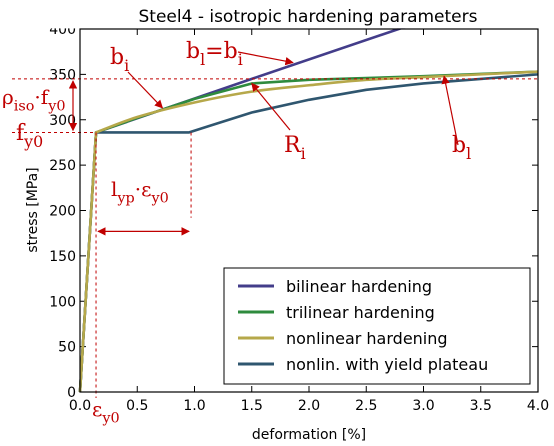  I want to click on y-tick-label: 350, so click(62, 75).